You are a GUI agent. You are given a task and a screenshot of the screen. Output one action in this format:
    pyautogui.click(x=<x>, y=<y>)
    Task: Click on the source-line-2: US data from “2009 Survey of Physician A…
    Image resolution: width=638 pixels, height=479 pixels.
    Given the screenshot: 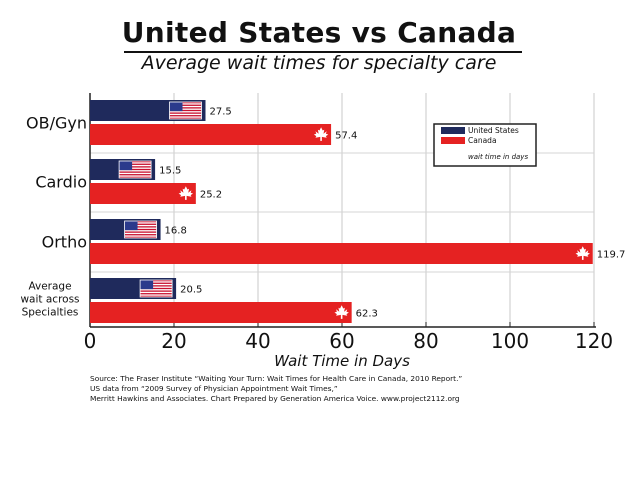 What is the action you would take?
    pyautogui.click(x=214, y=388)
    